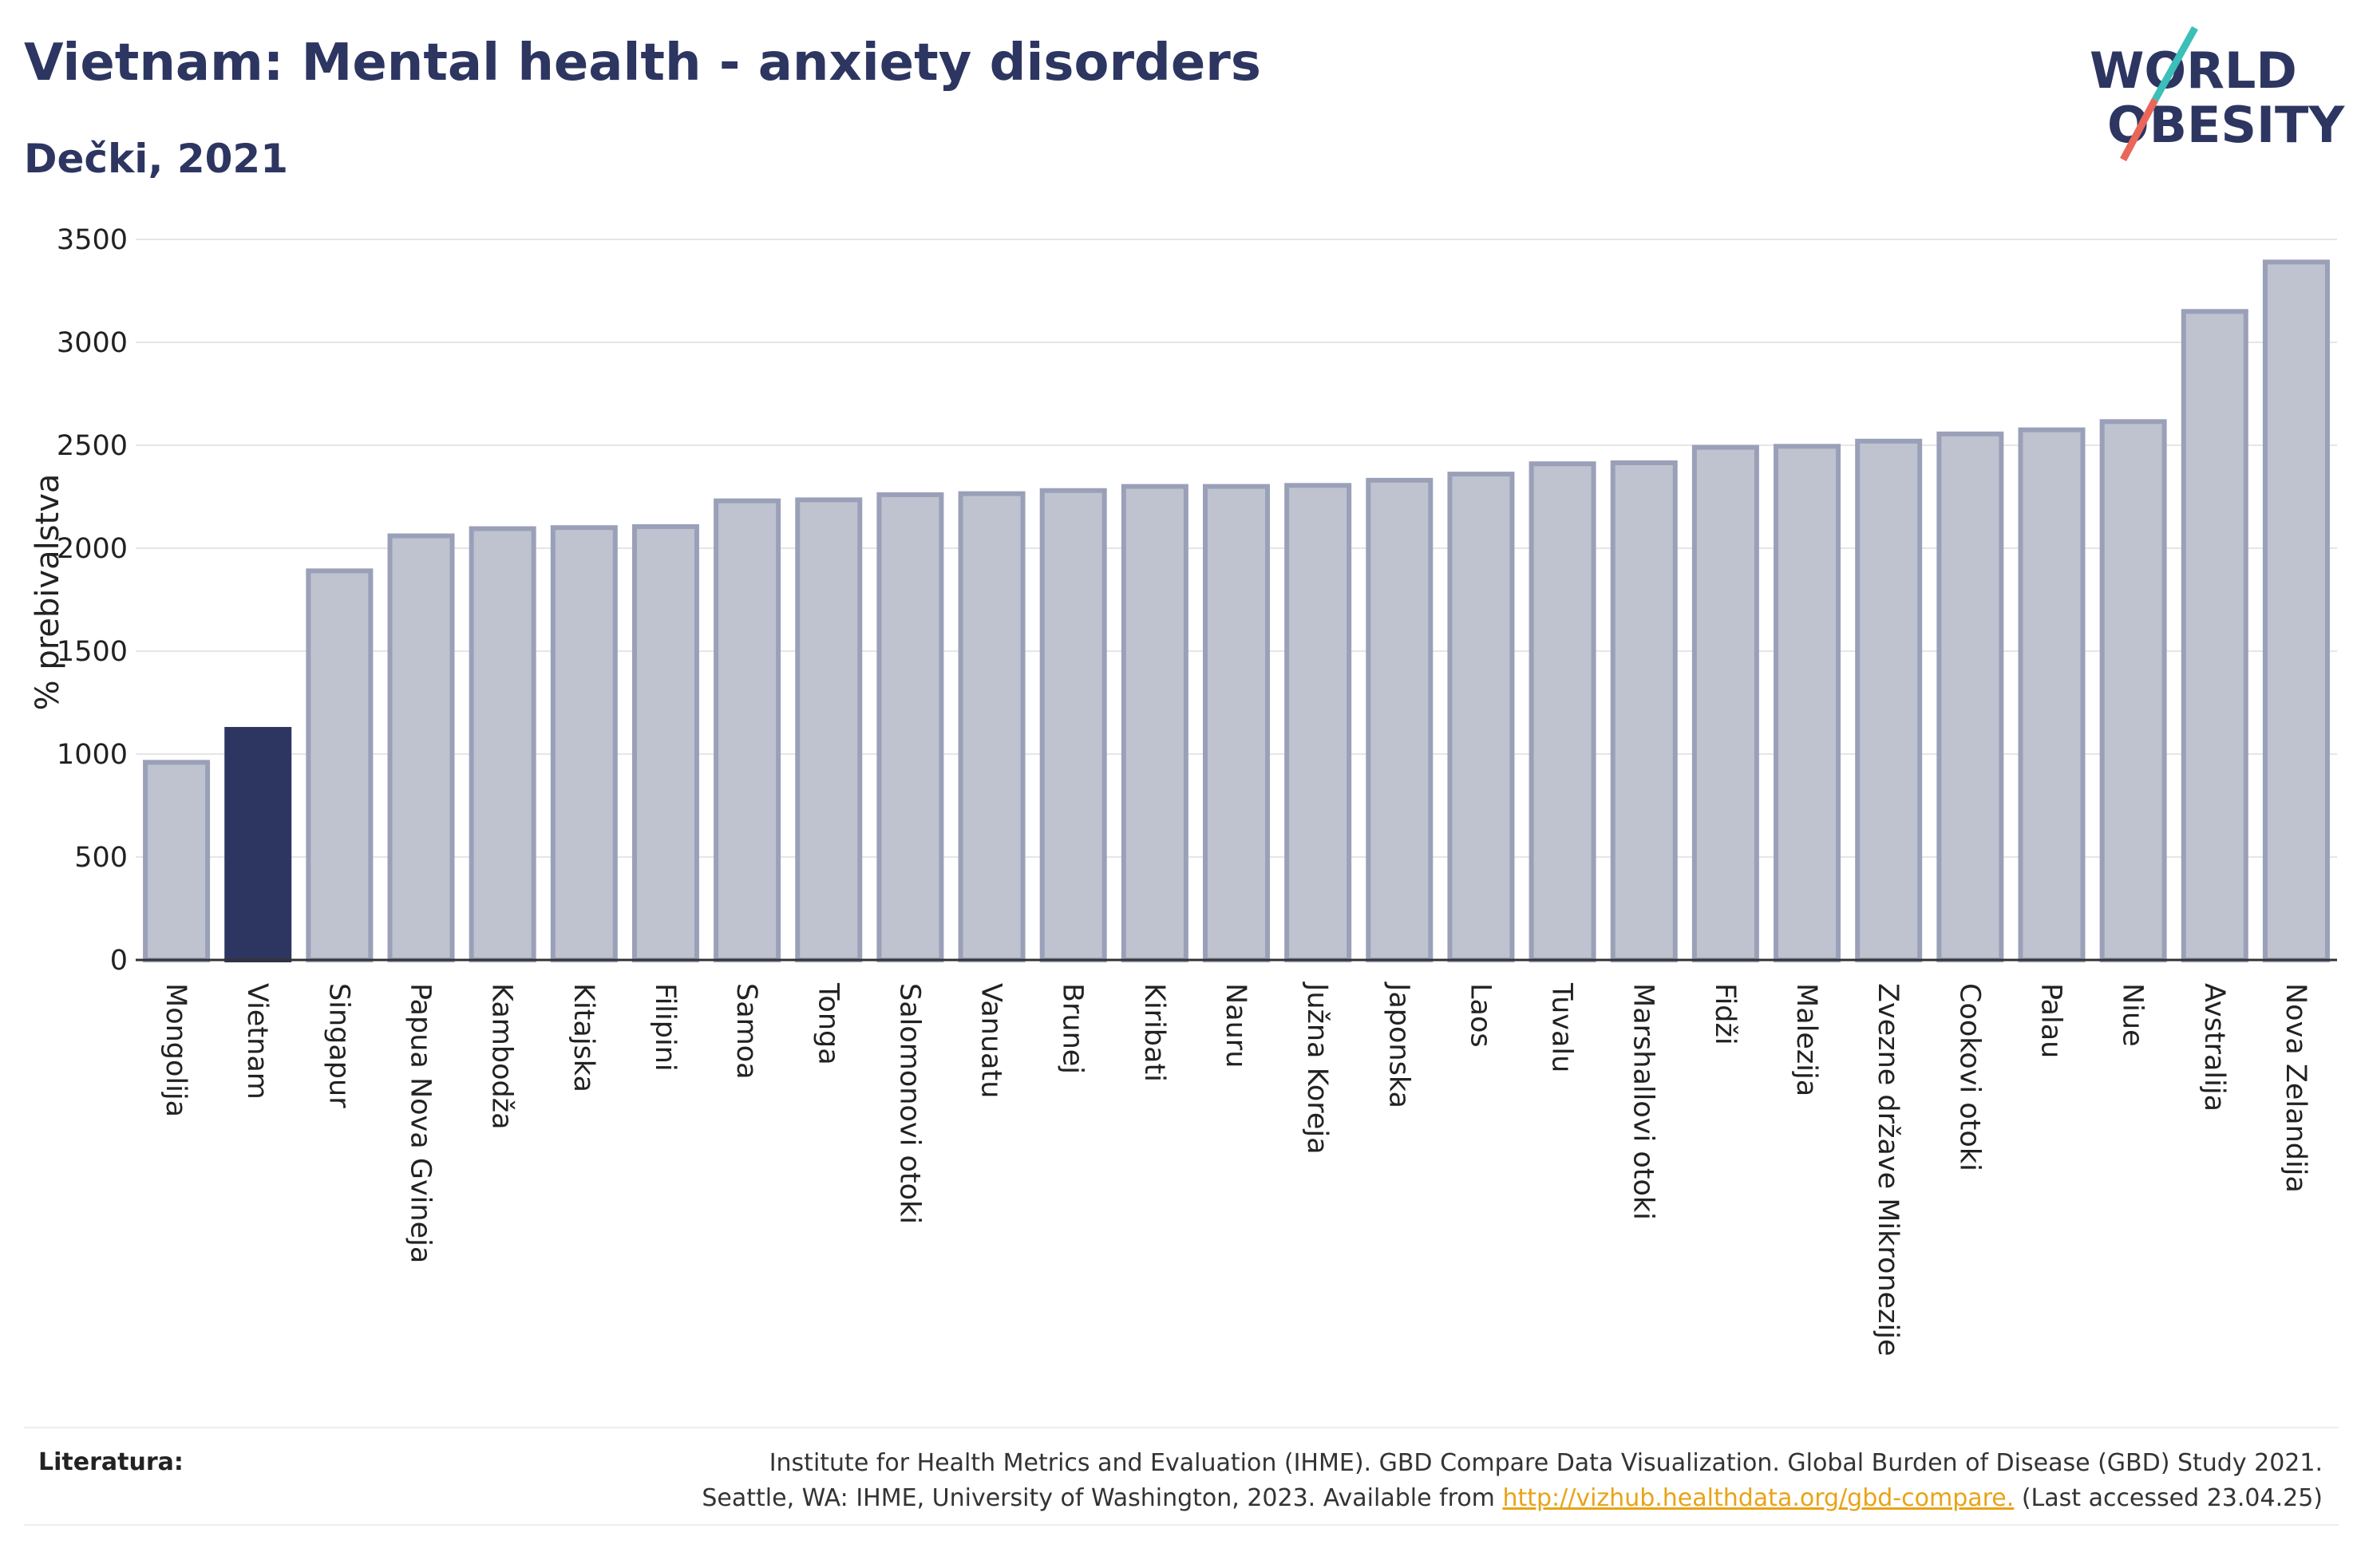 The width and height of the screenshot is (2361, 1568). I want to click on logo-line1: WORLD, so click(2193, 70).